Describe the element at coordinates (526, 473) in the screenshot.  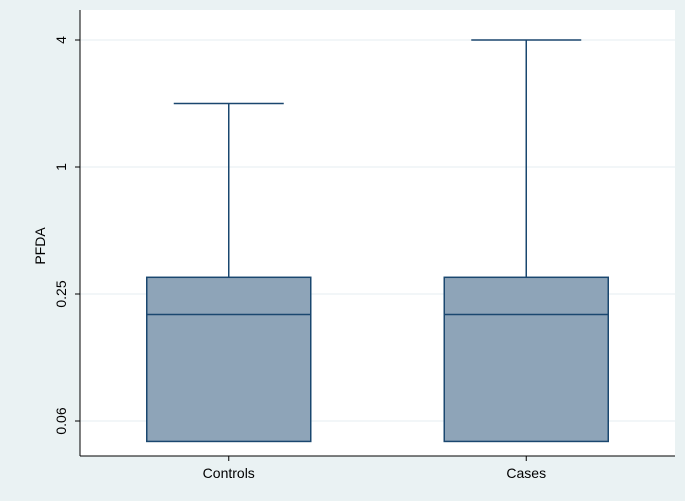
I see `x-tick-label-1: Cases` at that location.